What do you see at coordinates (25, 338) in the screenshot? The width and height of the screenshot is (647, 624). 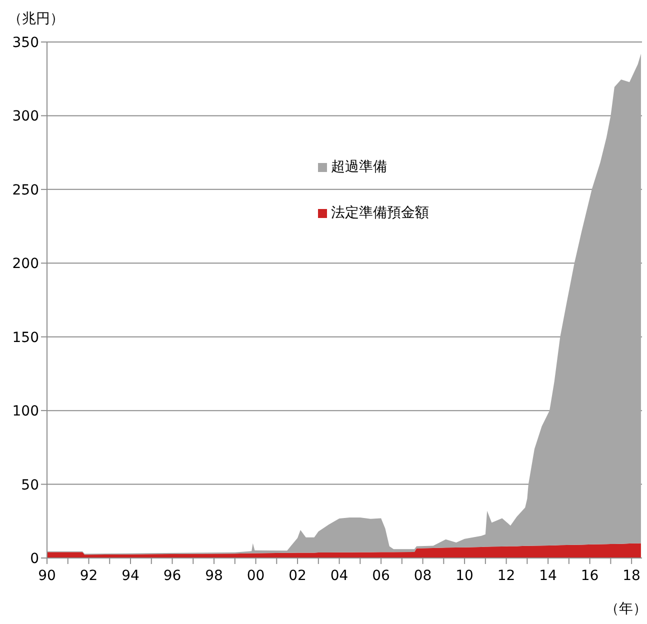 I see `y-tick-label: 150` at bounding box center [25, 338].